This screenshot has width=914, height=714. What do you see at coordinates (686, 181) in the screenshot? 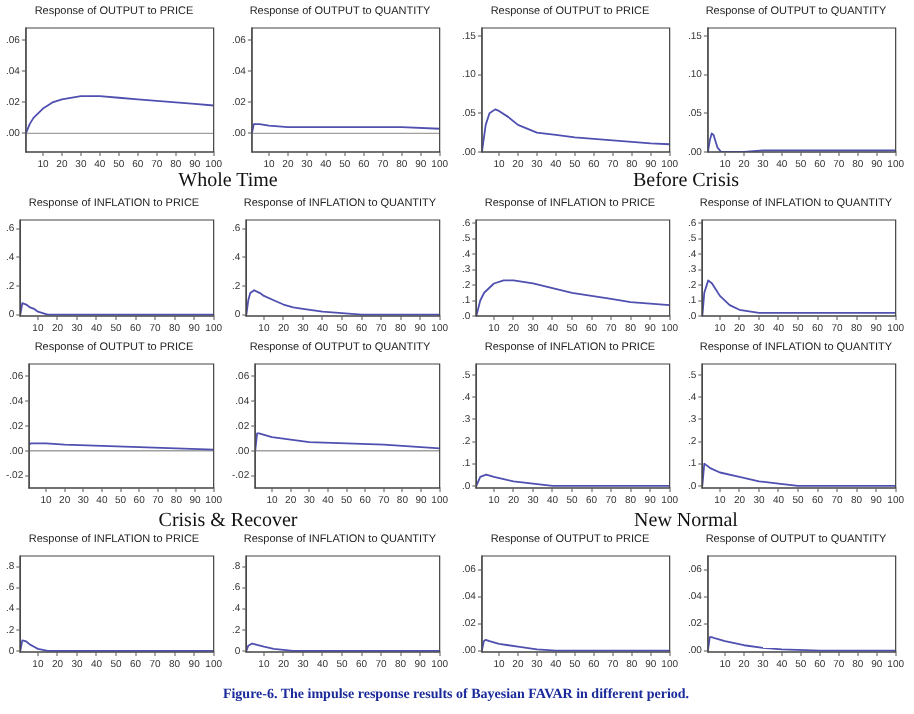
I see `text: Before Crisis` at bounding box center [686, 181].